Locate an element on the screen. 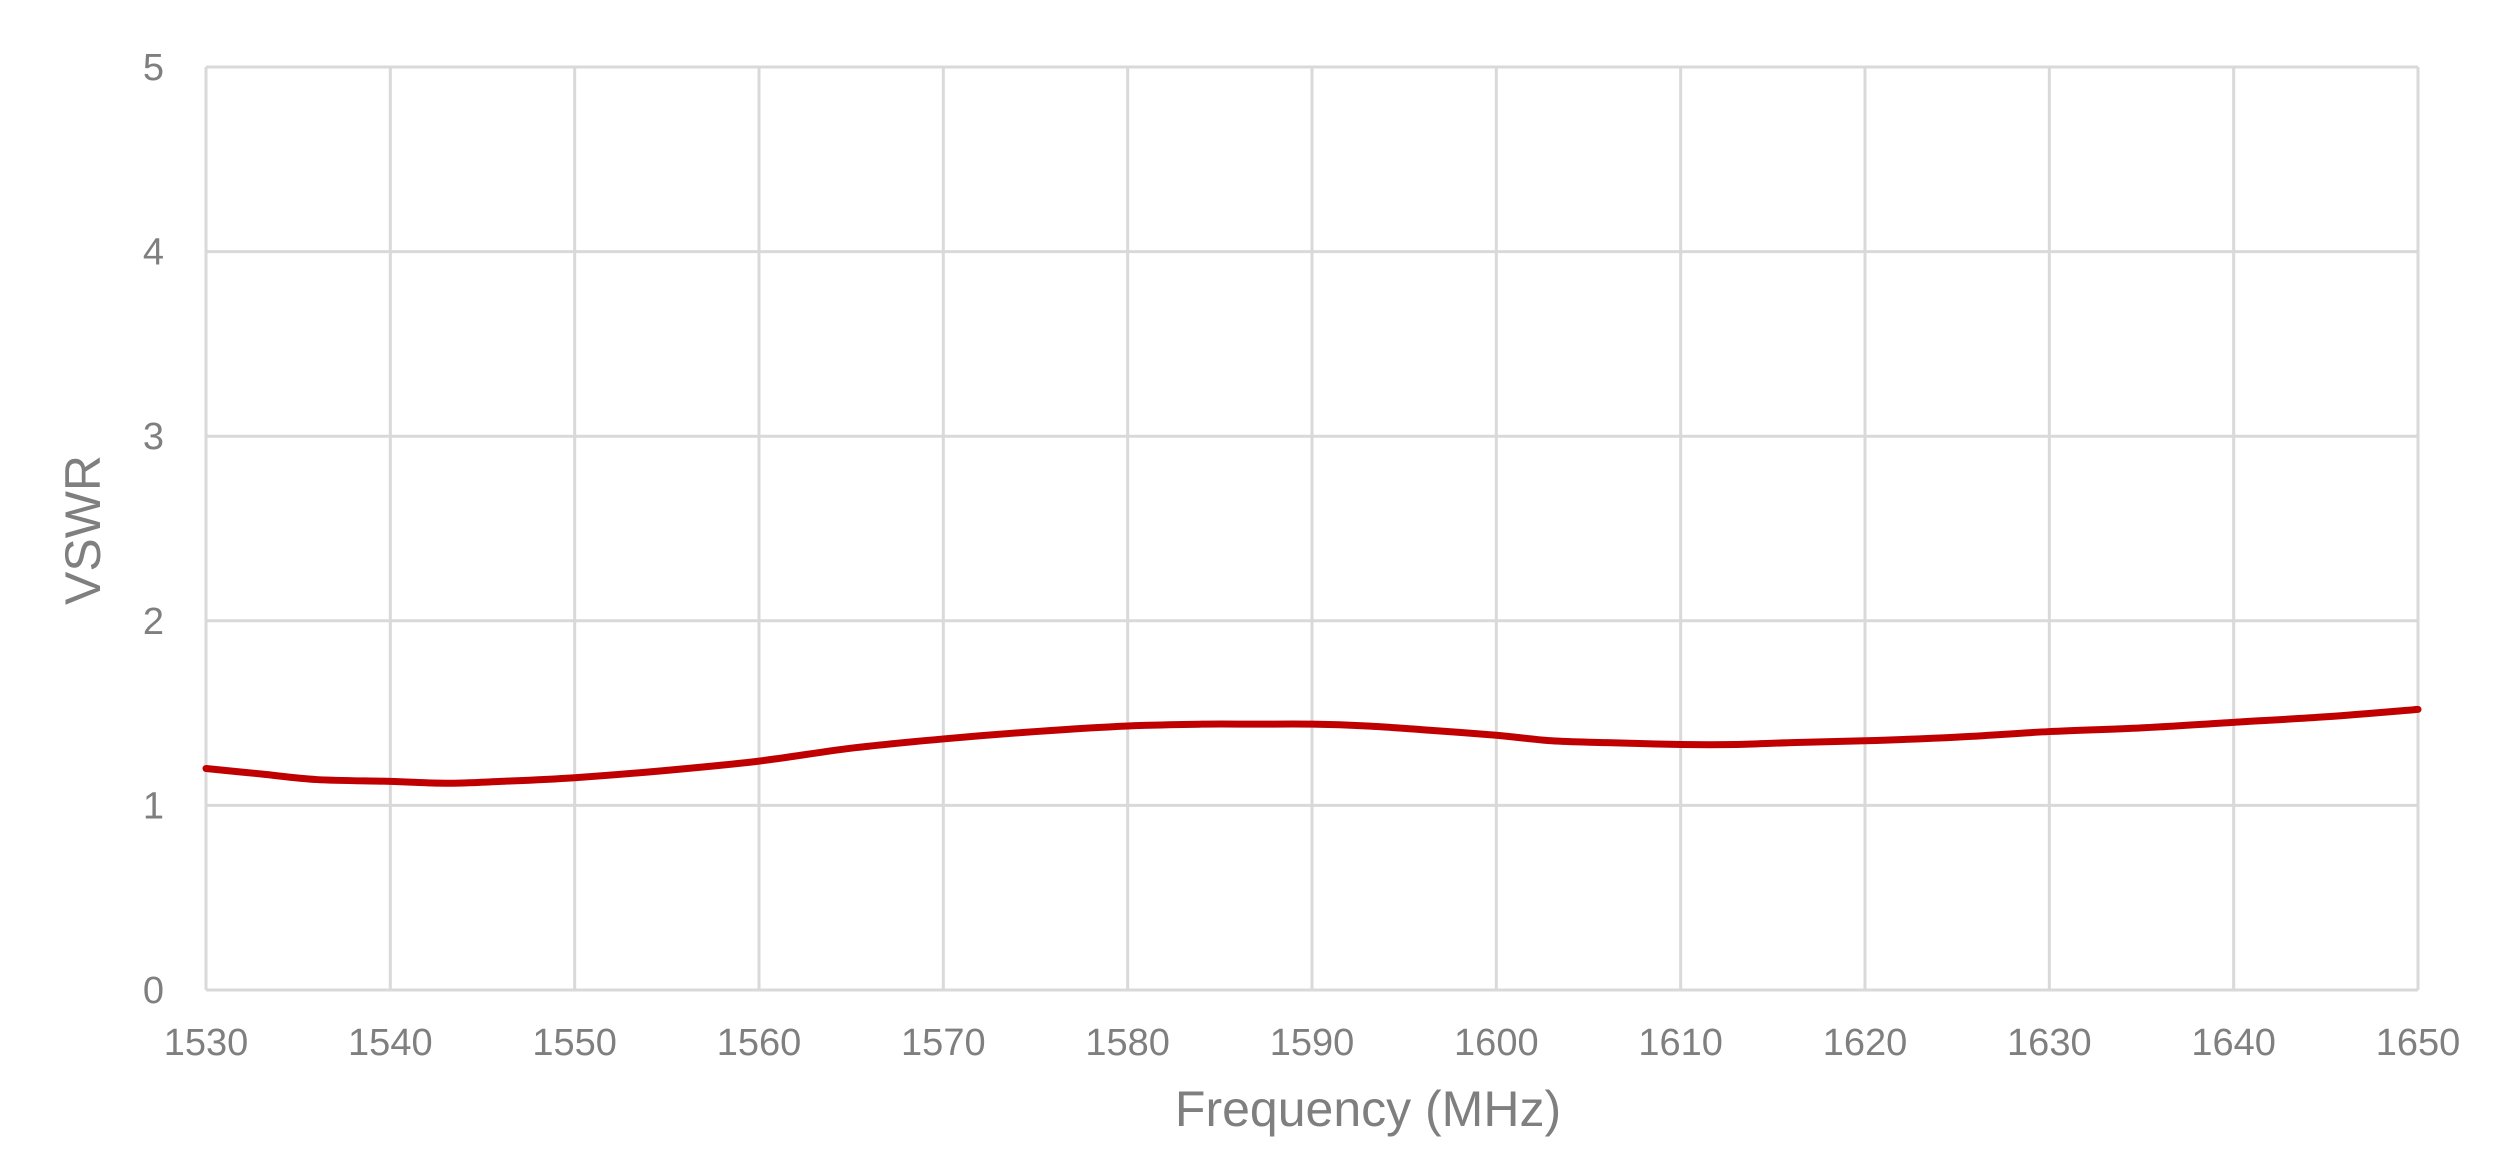 Image resolution: width=2496 pixels, height=1149 pixels. x-tick-label: 1540 is located at coordinates (390, 1043).